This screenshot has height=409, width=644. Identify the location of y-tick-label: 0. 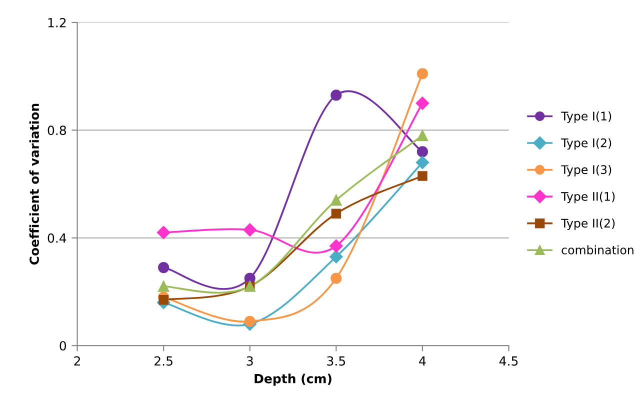
(63, 346).